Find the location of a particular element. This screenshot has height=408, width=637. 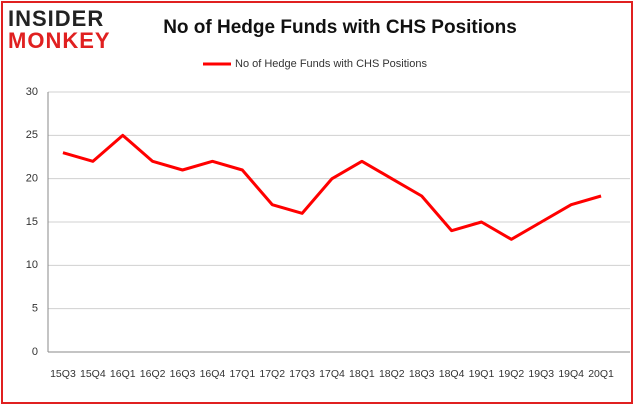

chart-title: No of Hedge Funds with CHS Positions is located at coordinates (340, 27).